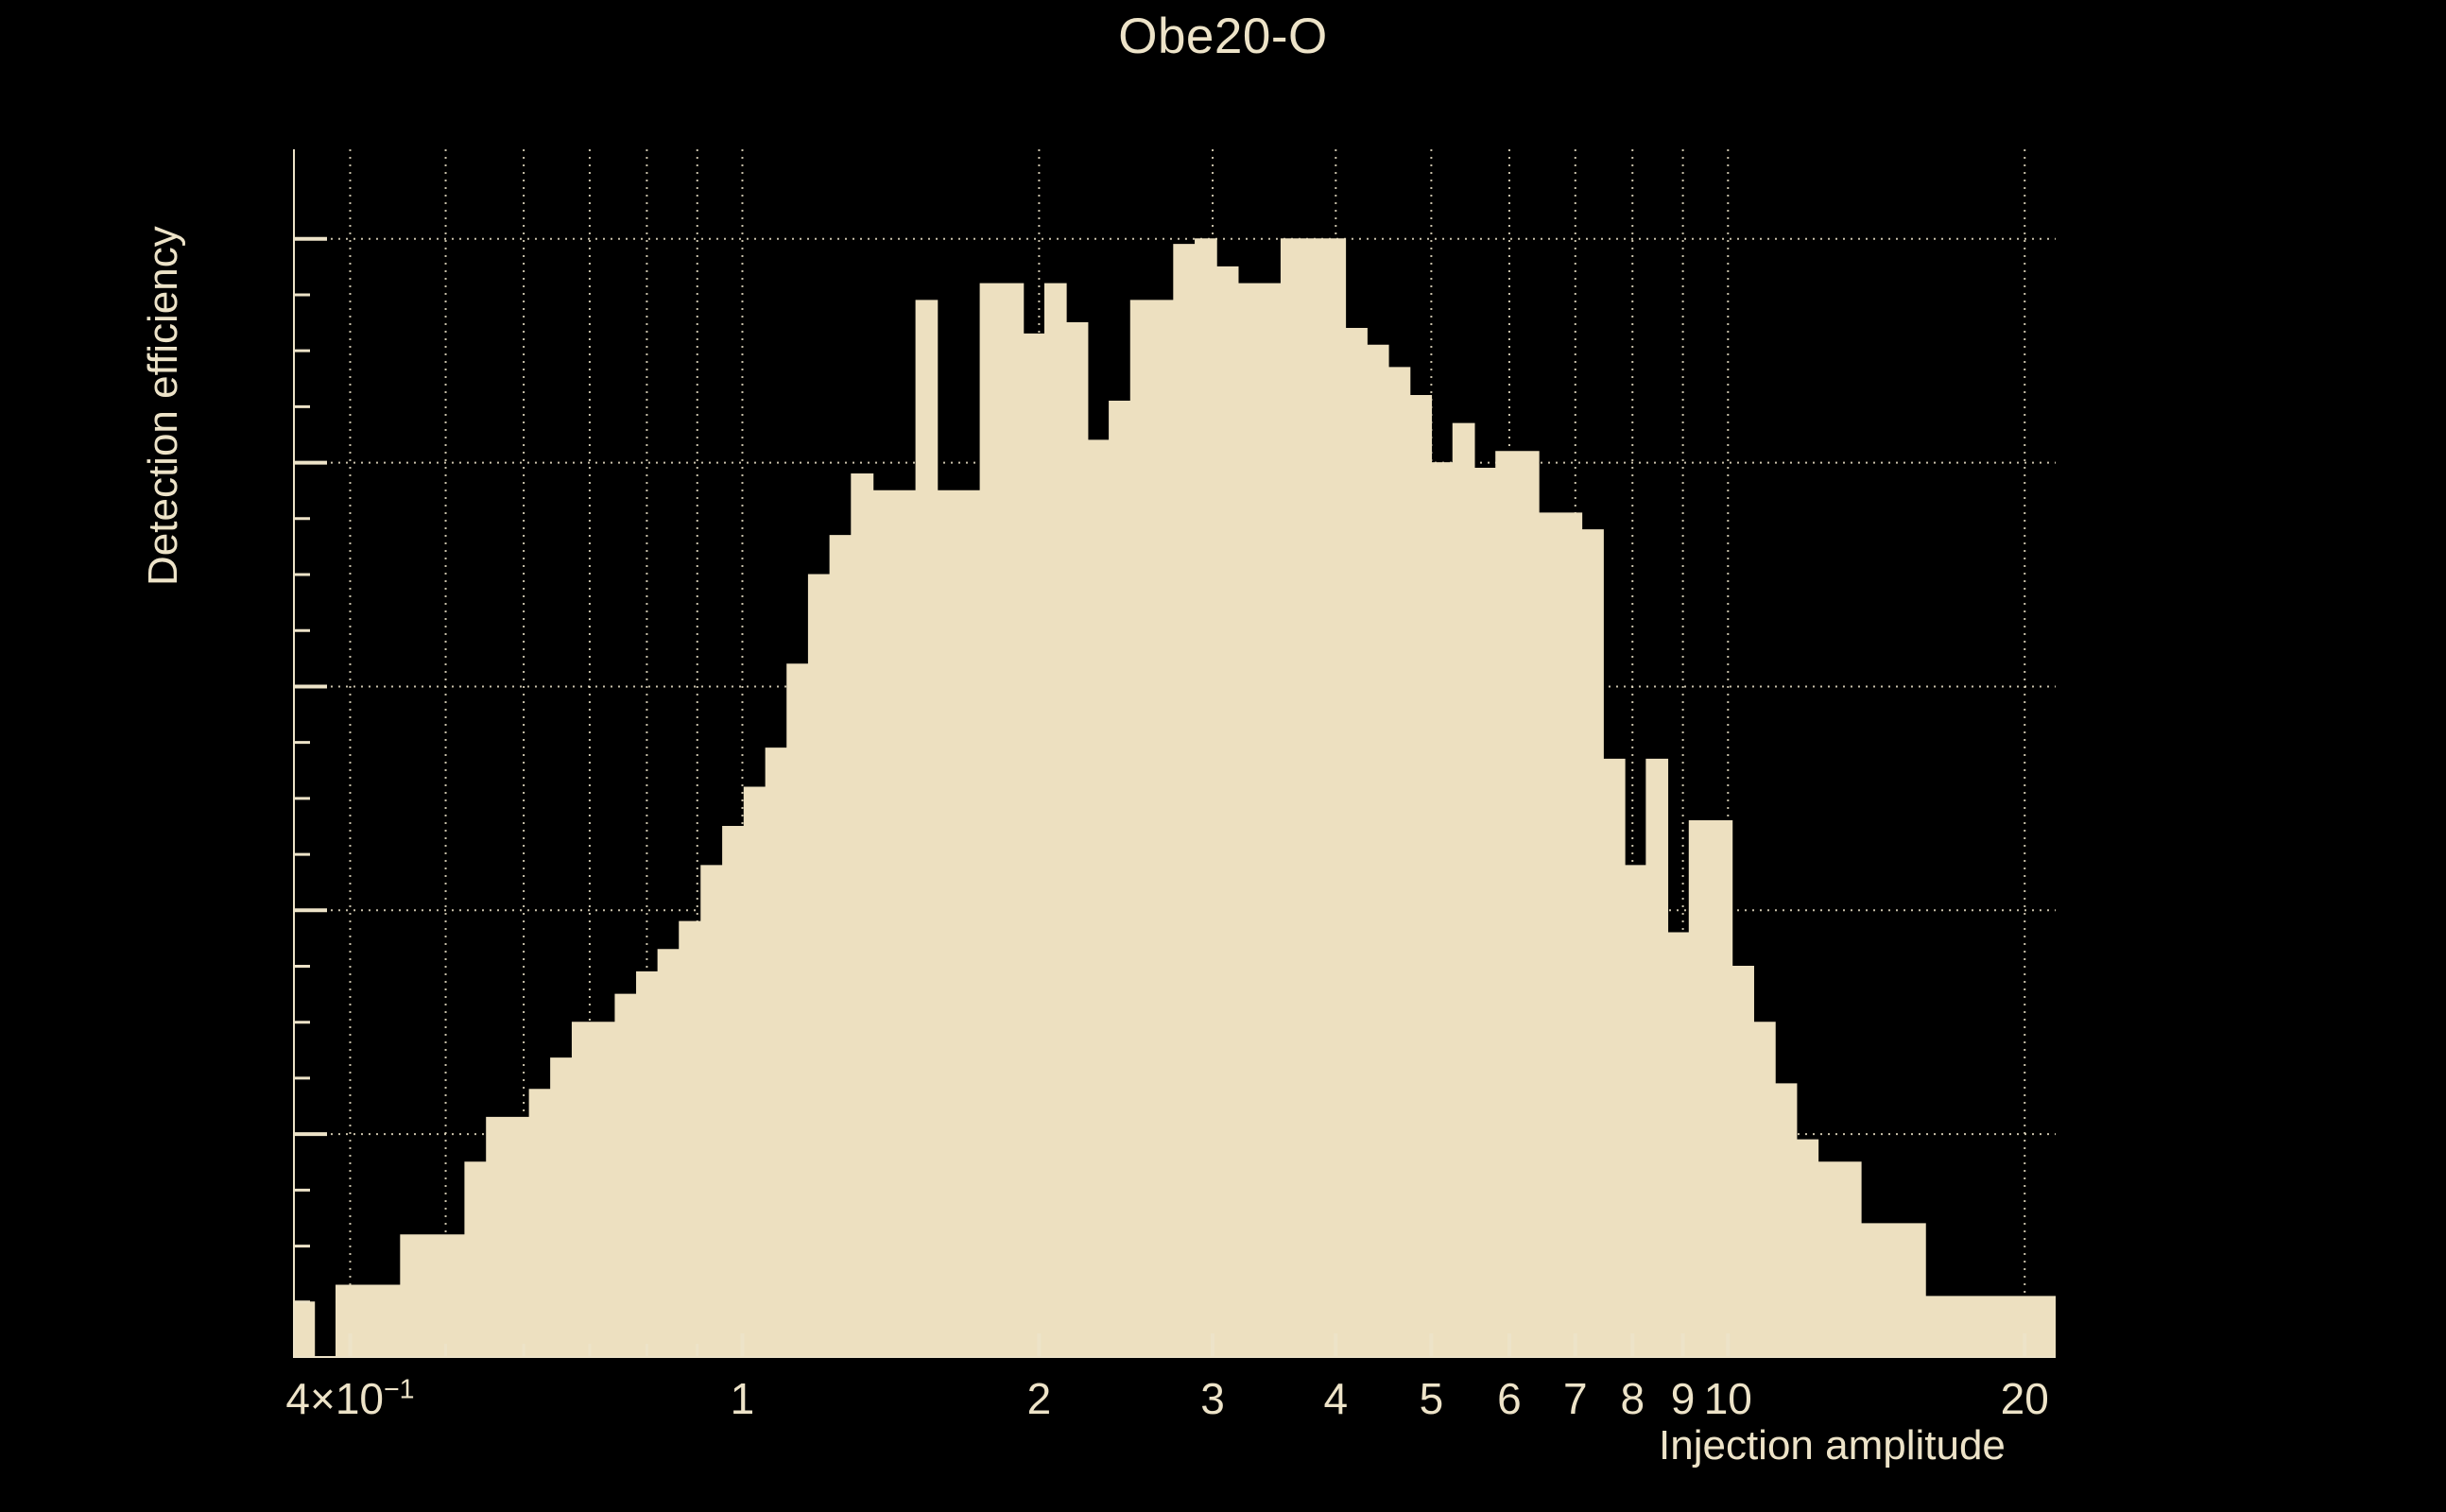 Image resolution: width=2446 pixels, height=1512 pixels. Describe the element at coordinates (1223, 36) in the screenshot. I see `chart-title: Obe20-O` at that location.